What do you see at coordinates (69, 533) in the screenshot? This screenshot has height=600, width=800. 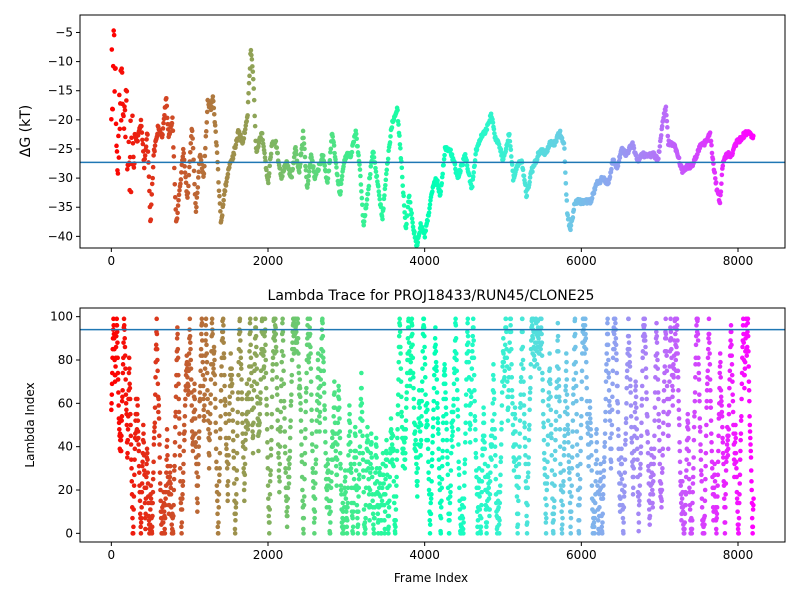 I see `y-tick-label: 0` at bounding box center [69, 533].